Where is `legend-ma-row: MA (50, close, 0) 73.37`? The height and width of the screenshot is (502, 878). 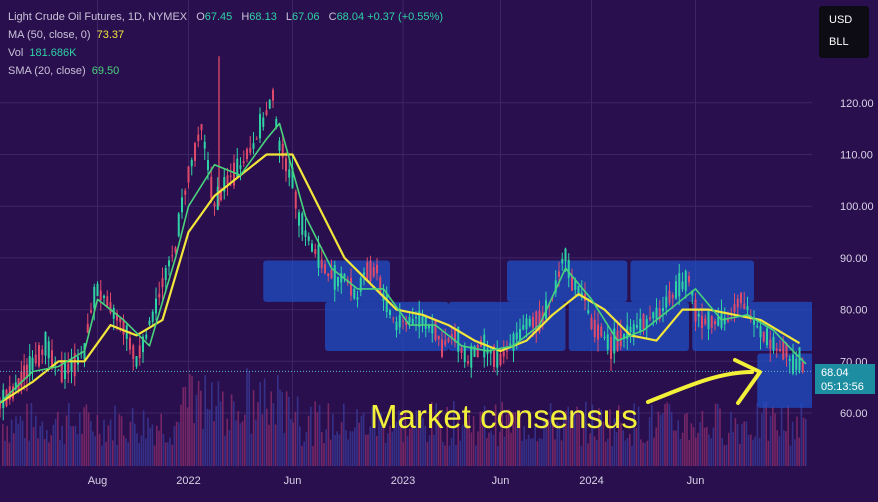 legend-ma-row: MA (50, close, 0) 73.37 is located at coordinates (225, 35).